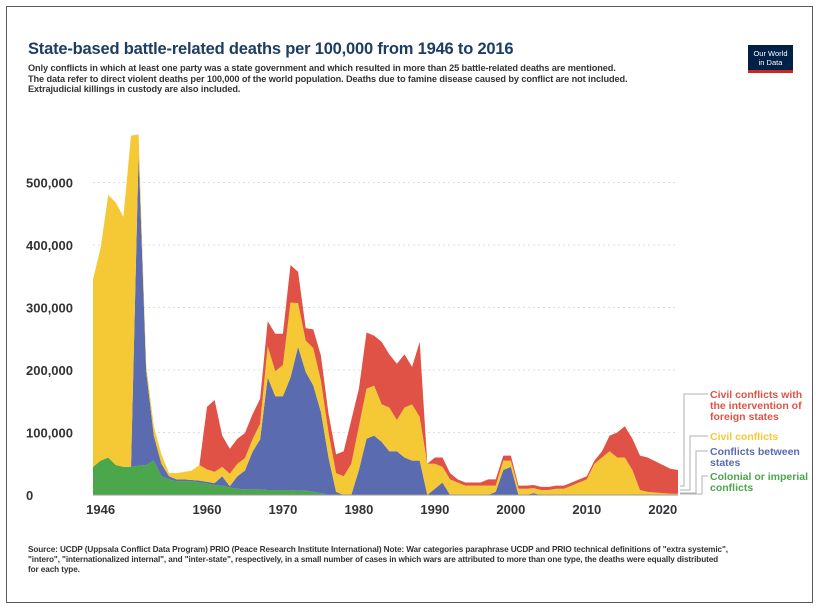  Describe the element at coordinates (759, 477) in the screenshot. I see `legend-label-colonial: Colonial or imperial` at that location.